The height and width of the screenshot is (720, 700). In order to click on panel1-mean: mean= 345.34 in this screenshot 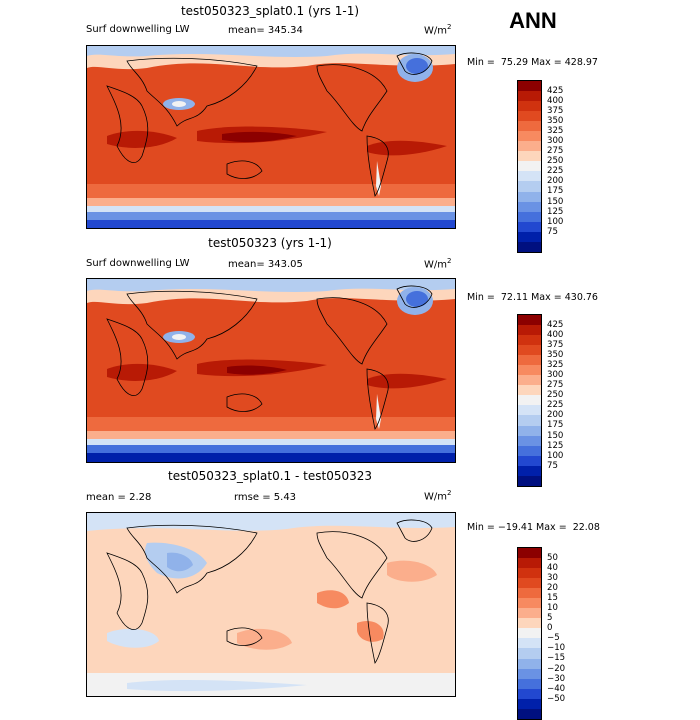, I will do `click(265, 30)`.